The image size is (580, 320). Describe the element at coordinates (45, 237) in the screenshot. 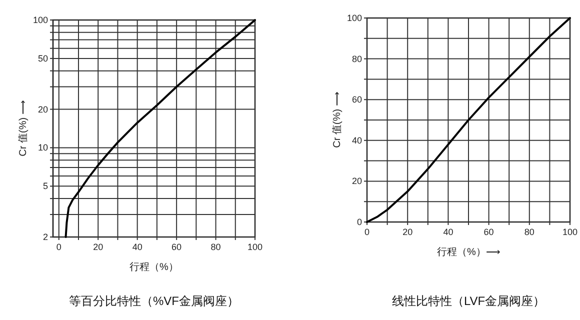

I see `y-tick-label: 2` at that location.